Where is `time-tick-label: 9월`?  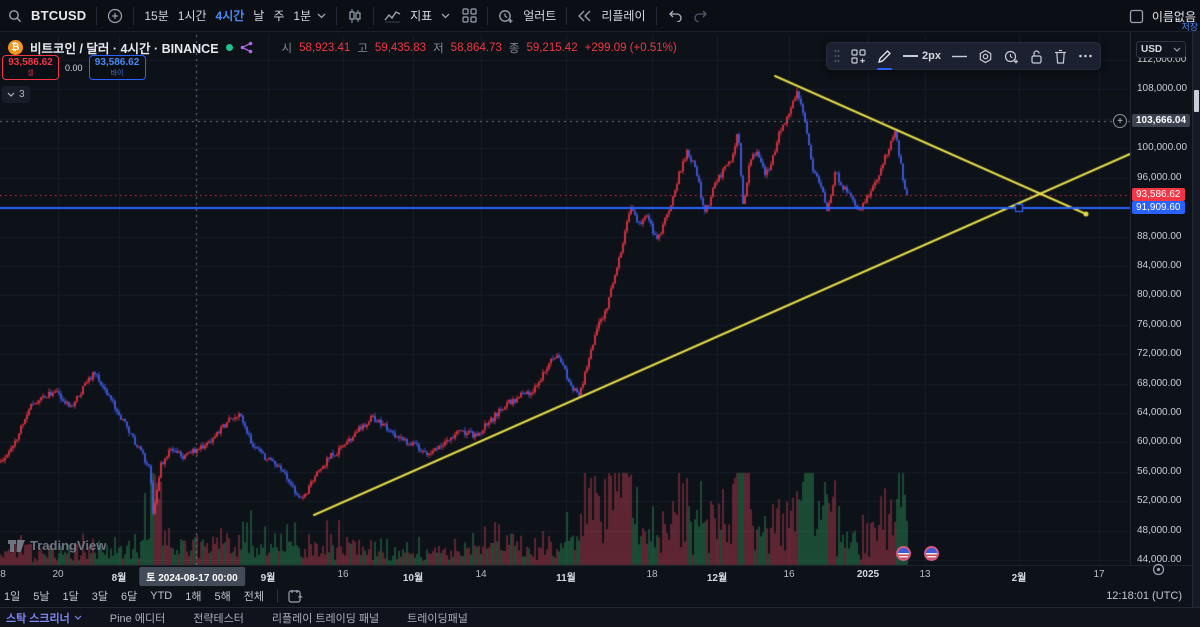 time-tick-label: 9월 is located at coordinates (268, 578).